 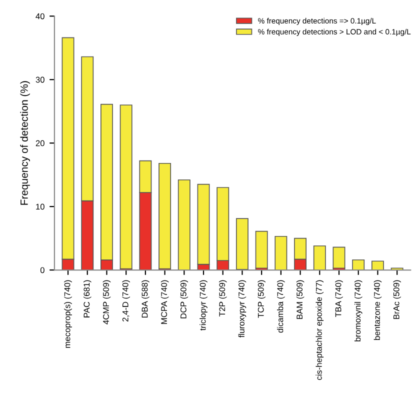 I want to click on x-tick-label: bentazone (740), so click(x=378, y=310).